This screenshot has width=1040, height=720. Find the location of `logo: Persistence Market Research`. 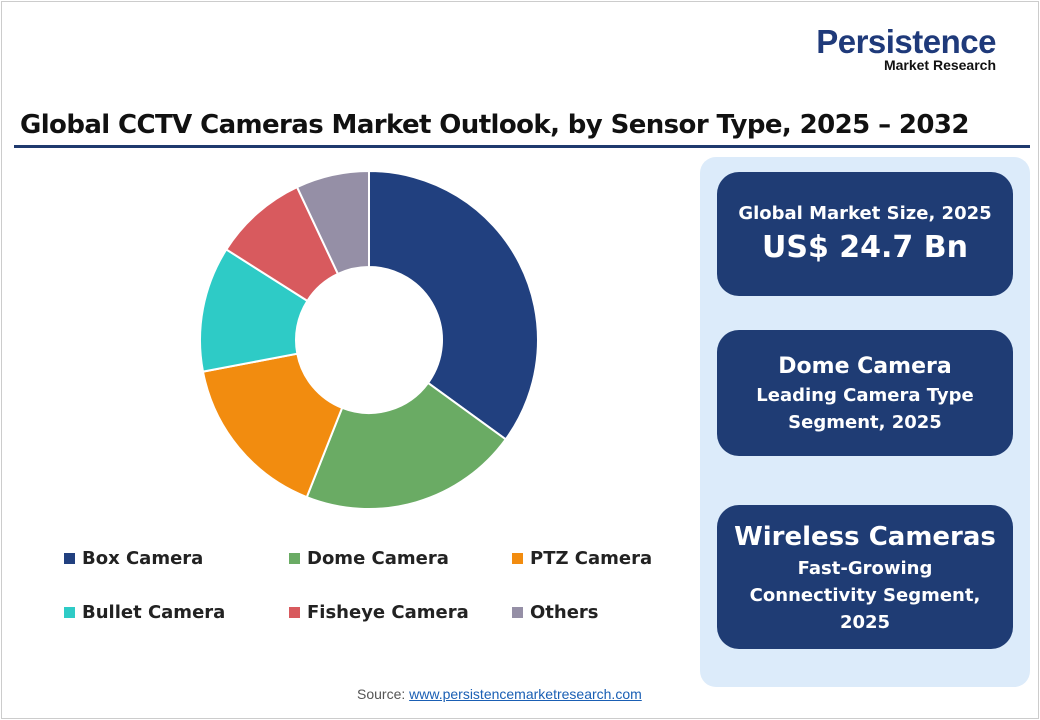

logo: Persistence Market Research is located at coordinates (896, 48).